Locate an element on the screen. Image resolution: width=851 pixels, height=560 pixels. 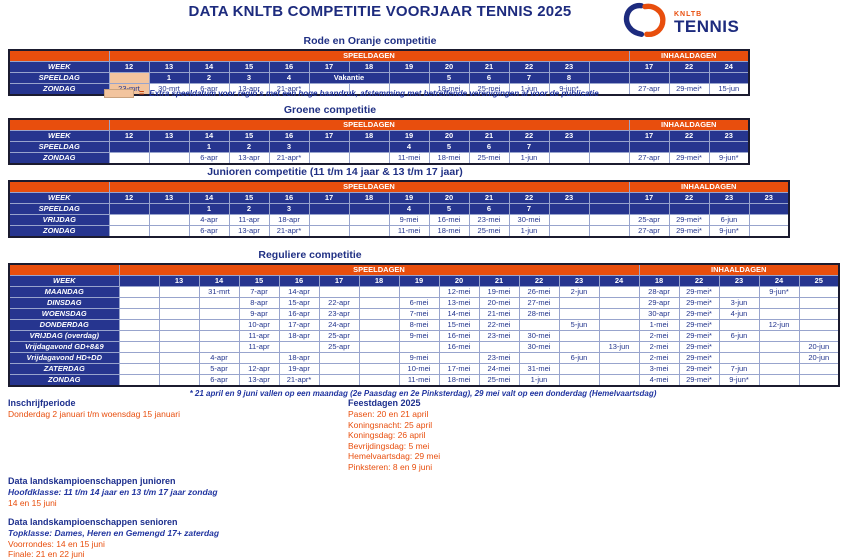
date-cell: 18-mei is located at coordinates (449, 89).